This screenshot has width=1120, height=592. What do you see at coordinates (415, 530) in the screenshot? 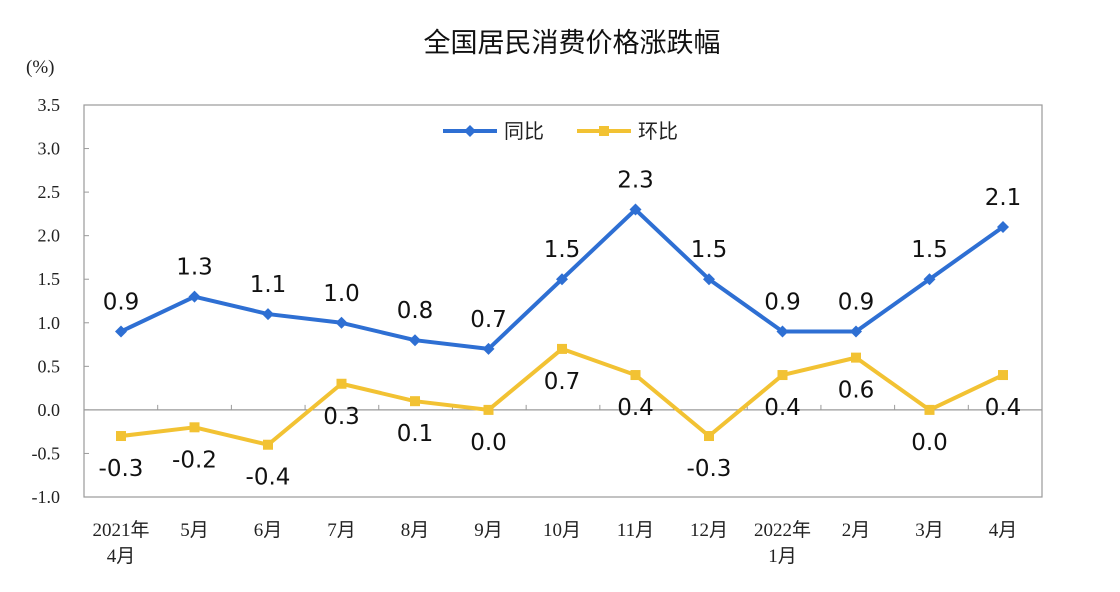
I see `x-tick-label: 8月` at bounding box center [415, 530].